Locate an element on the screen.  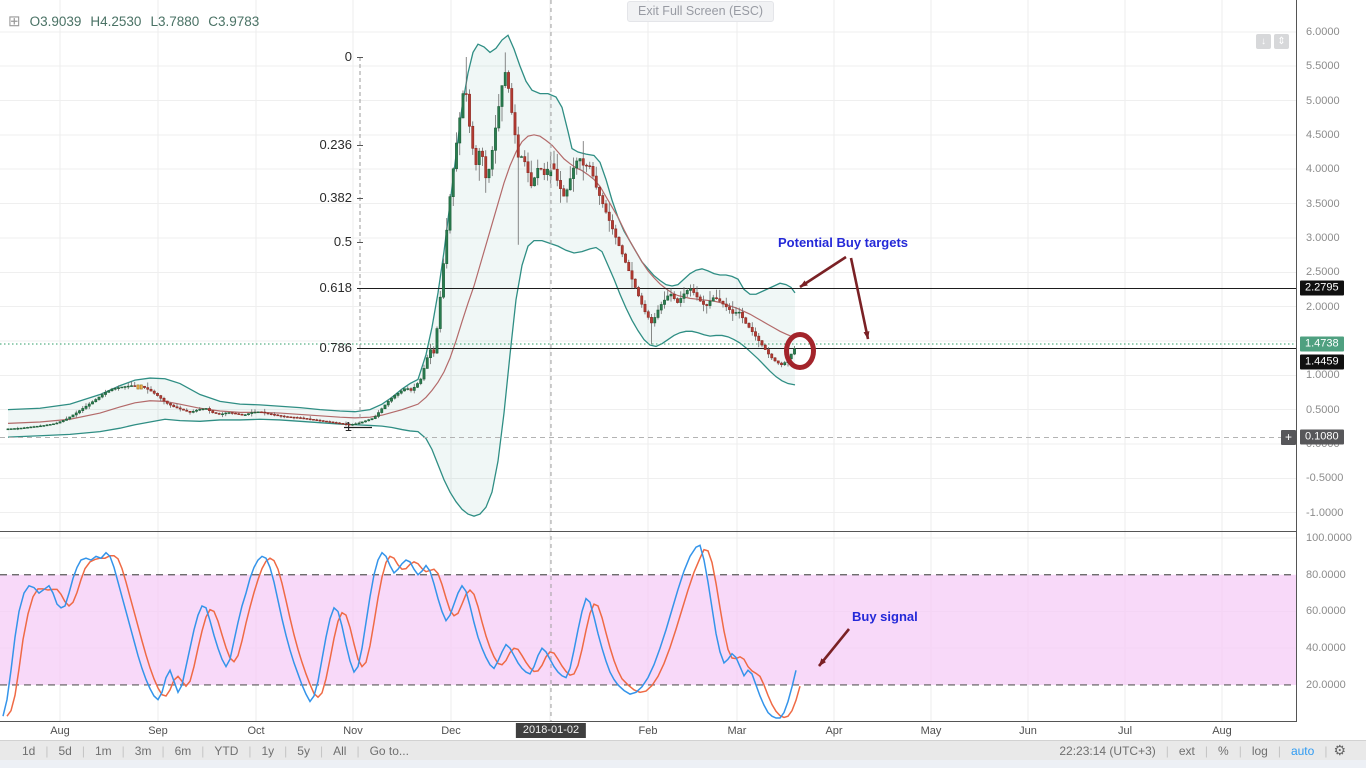
ohlc-legend: ⊞ O3.9039 H4.2530 L3.7880 C3.9783 is located at coordinates (133, 21).